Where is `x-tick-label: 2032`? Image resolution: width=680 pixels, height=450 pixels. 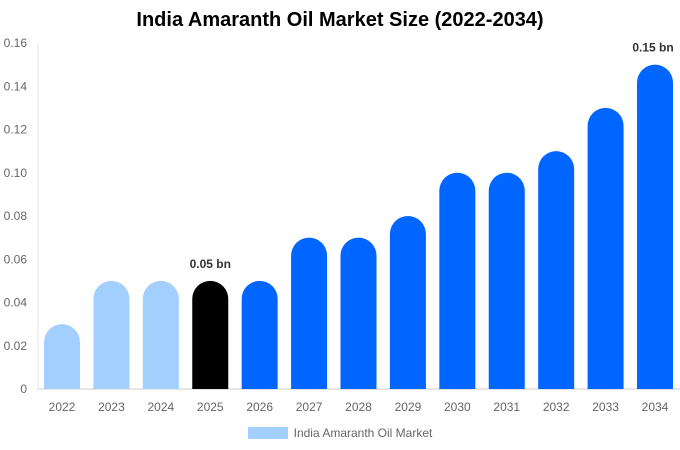
x-tick-label: 2032 is located at coordinates (556, 407).